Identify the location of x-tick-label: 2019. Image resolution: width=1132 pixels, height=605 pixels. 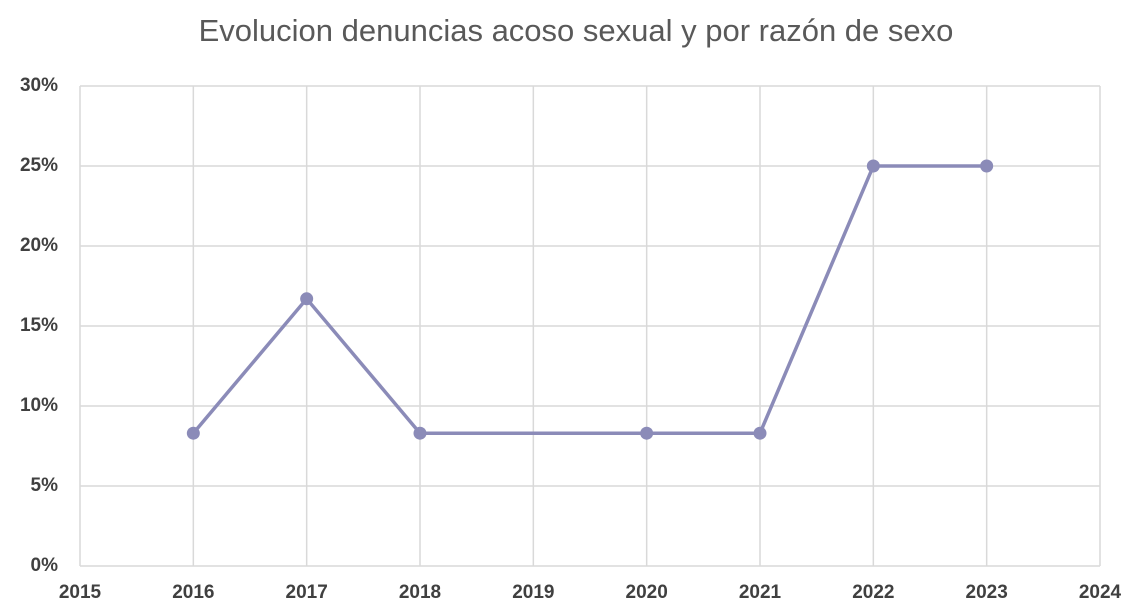
(533, 592).